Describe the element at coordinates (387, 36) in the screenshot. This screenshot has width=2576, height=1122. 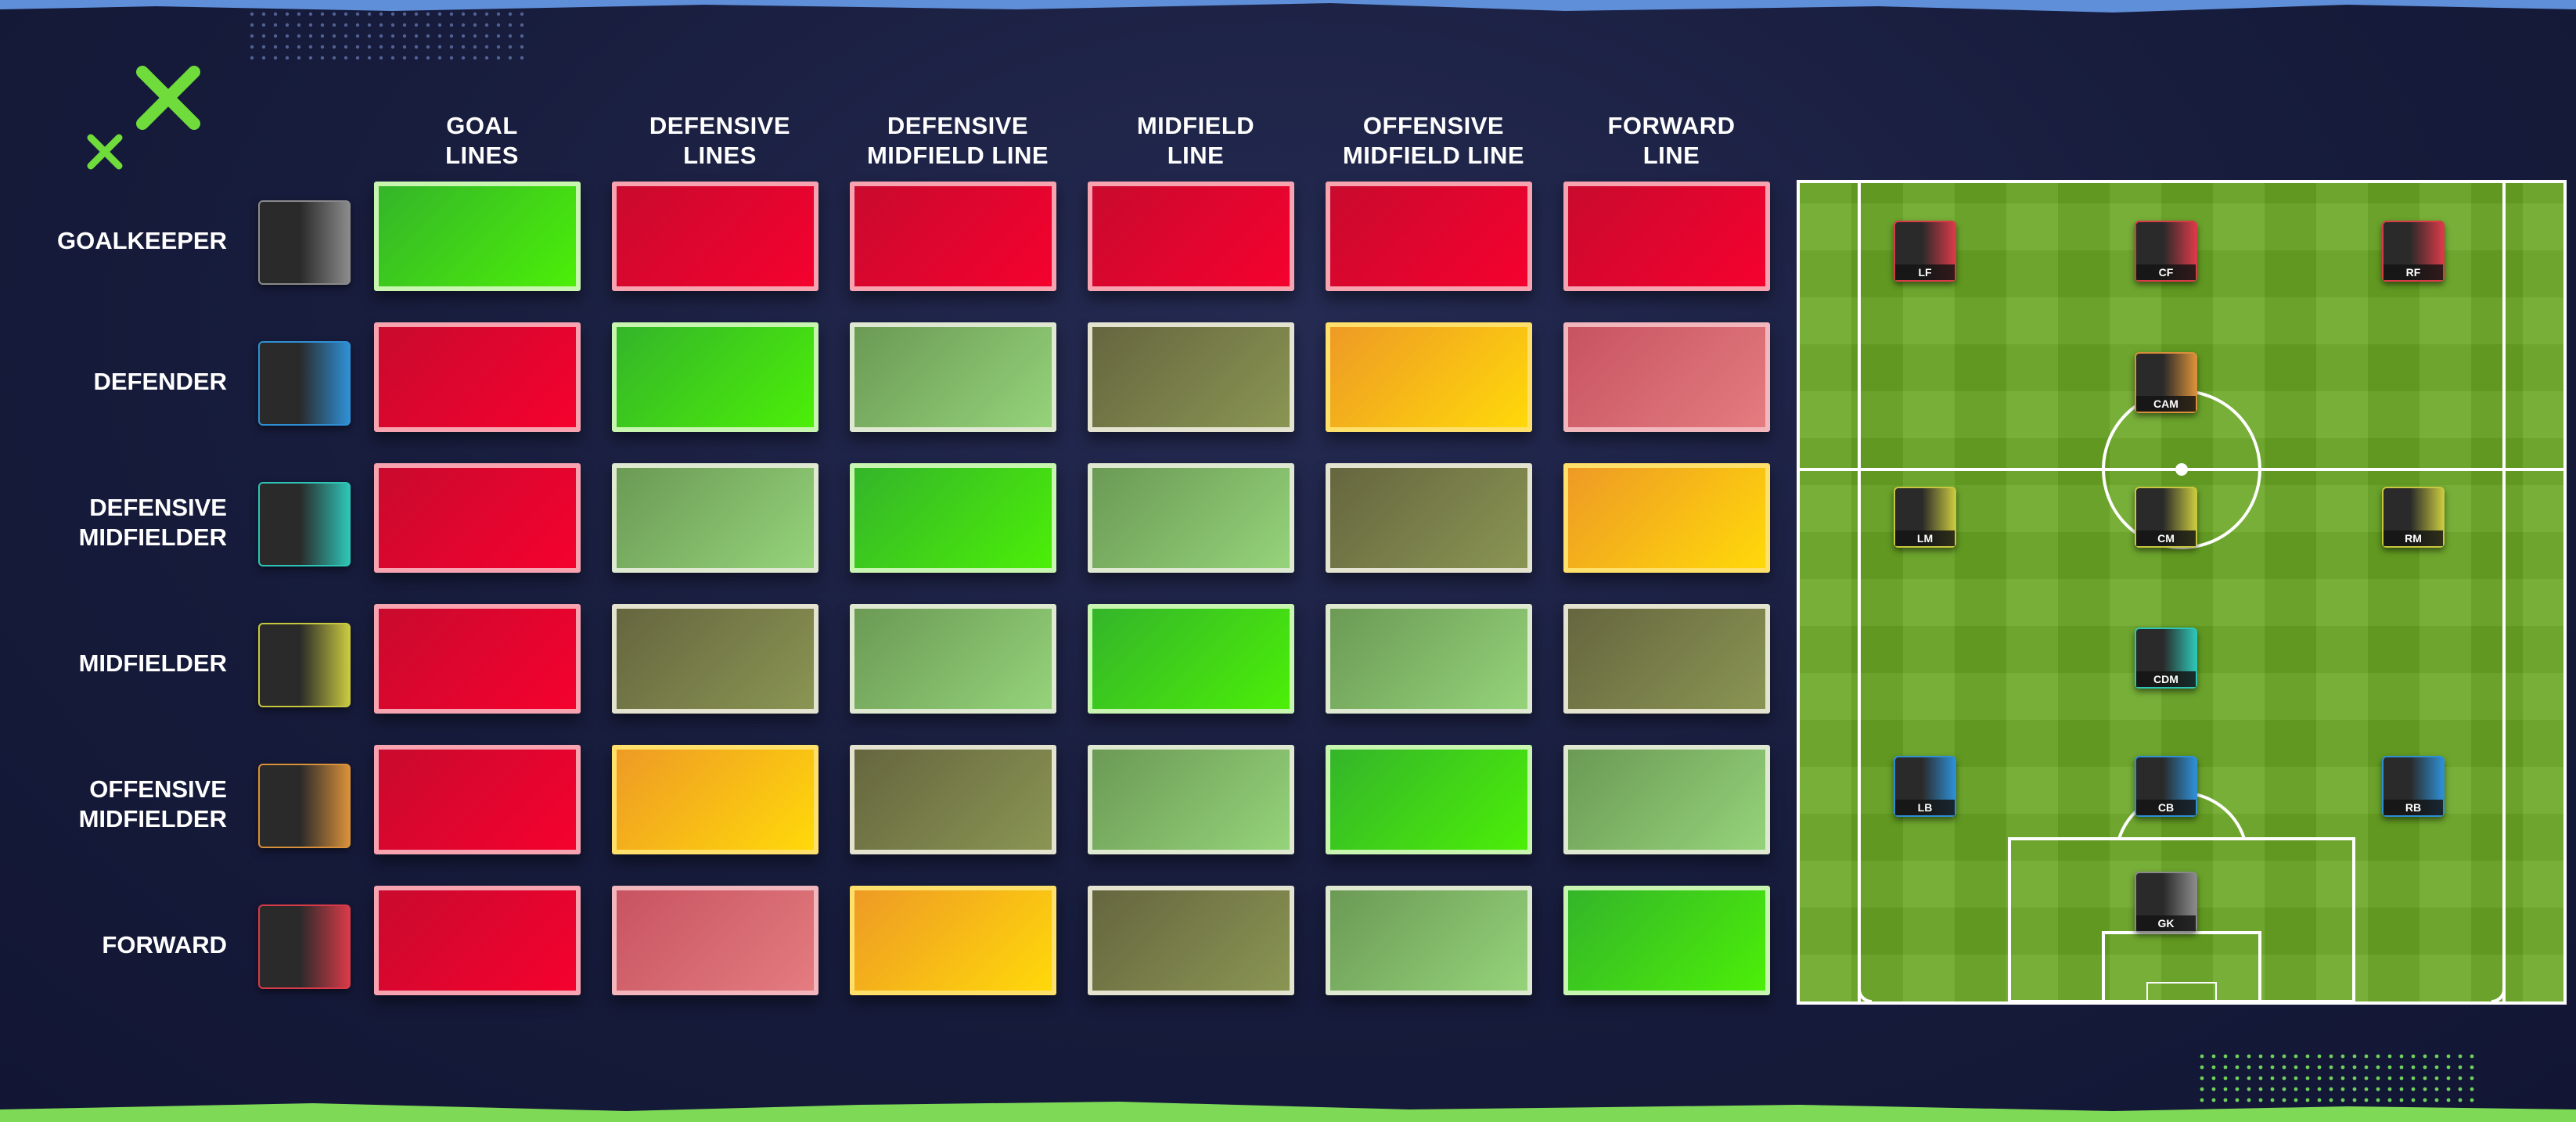
I see `dot-pattern-top` at that location.